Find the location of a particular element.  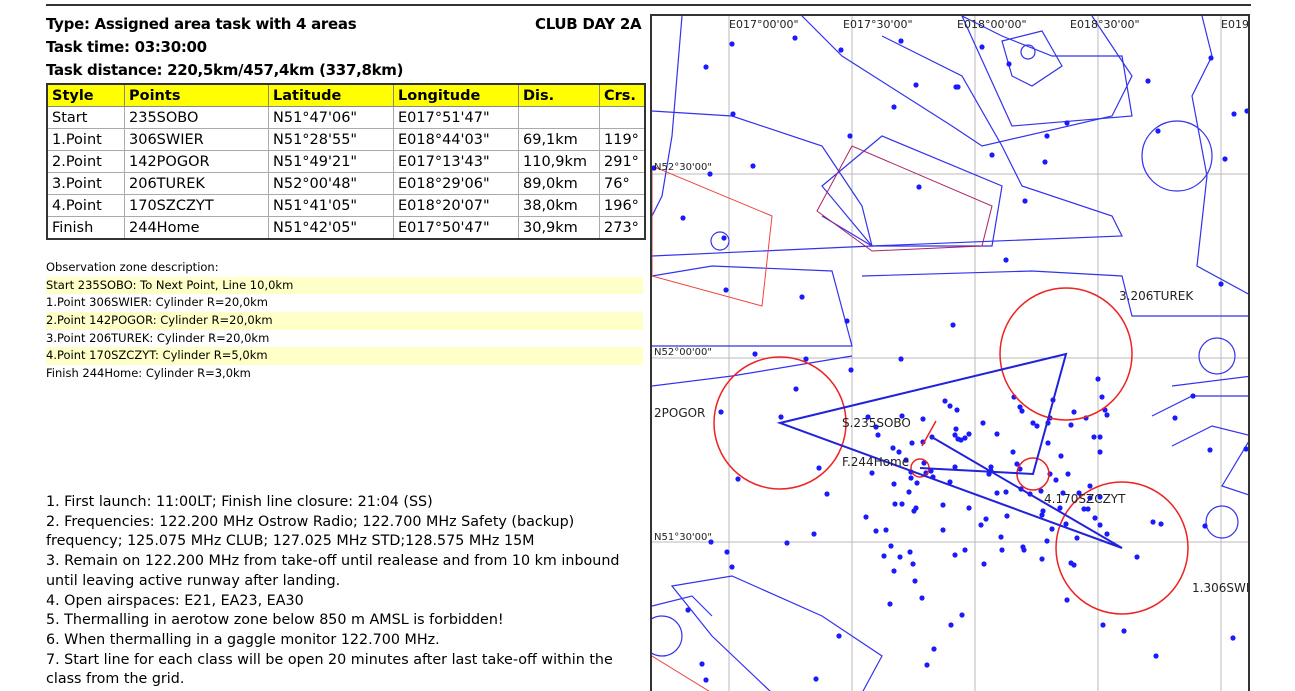

table-cell: E017°50'47" is located at coordinates (456, 228).